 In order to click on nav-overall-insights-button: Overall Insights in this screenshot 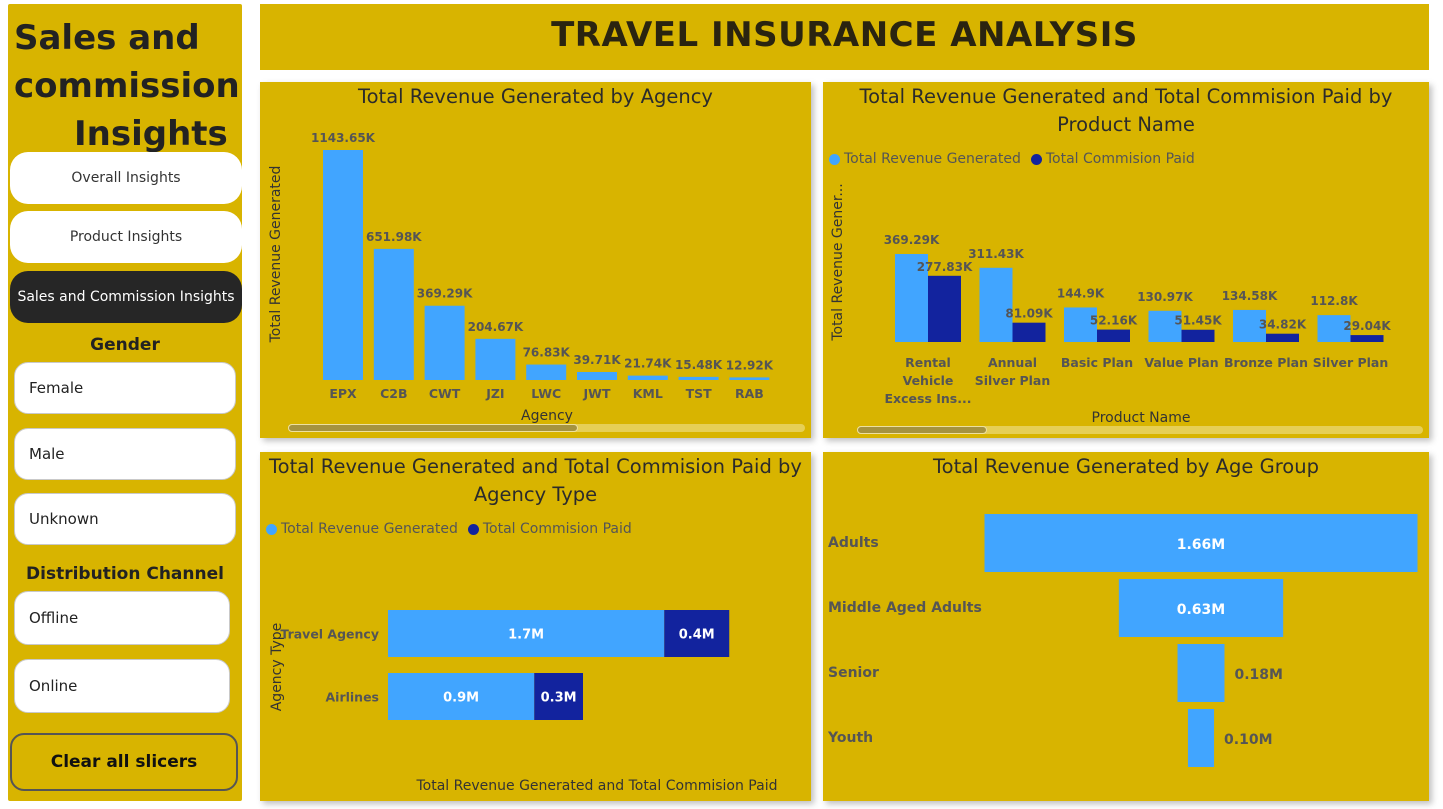, I will do `click(126, 178)`.